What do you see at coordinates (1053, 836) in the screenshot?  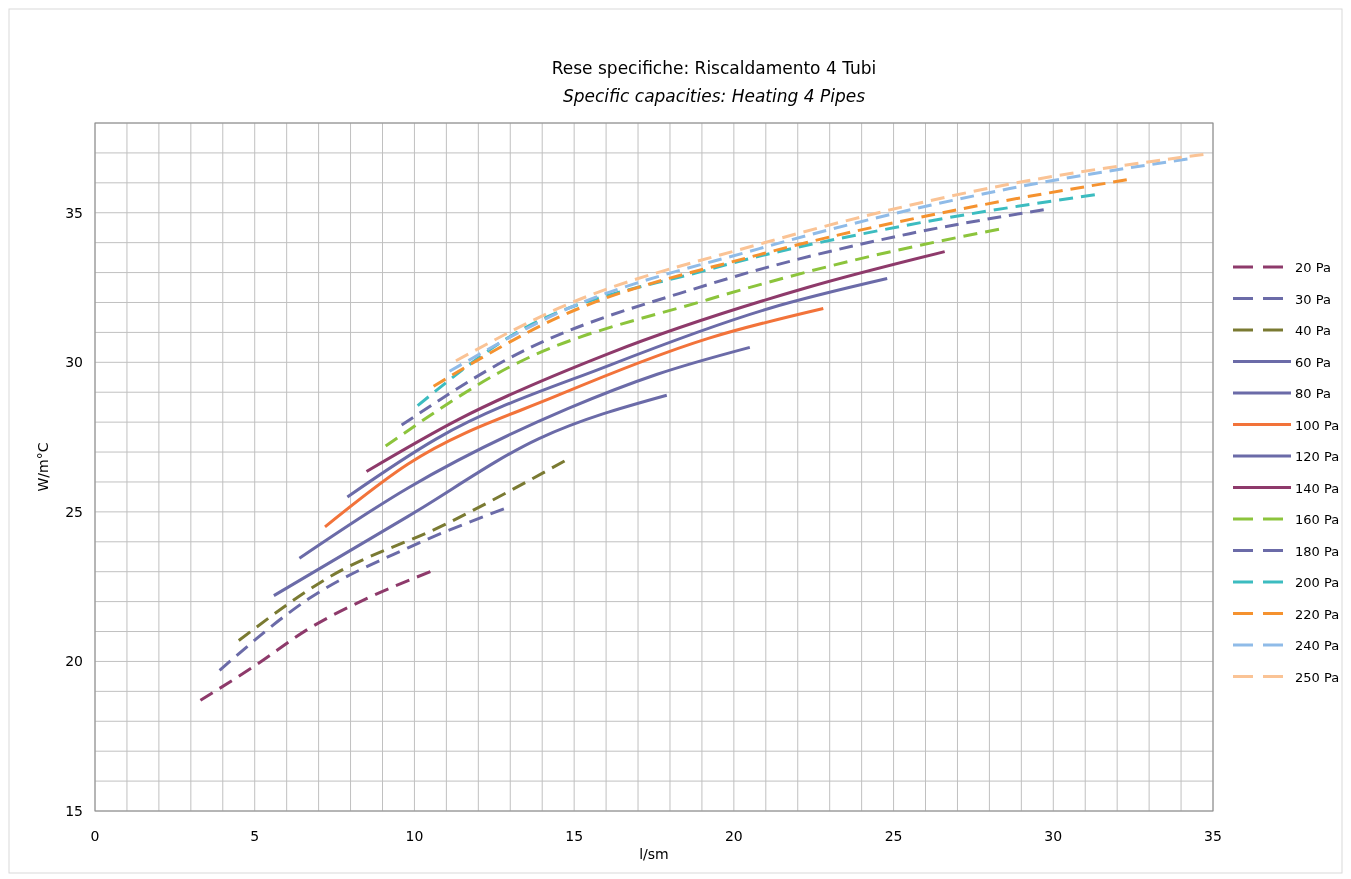 I see `x-tick-label: 30` at bounding box center [1053, 836].